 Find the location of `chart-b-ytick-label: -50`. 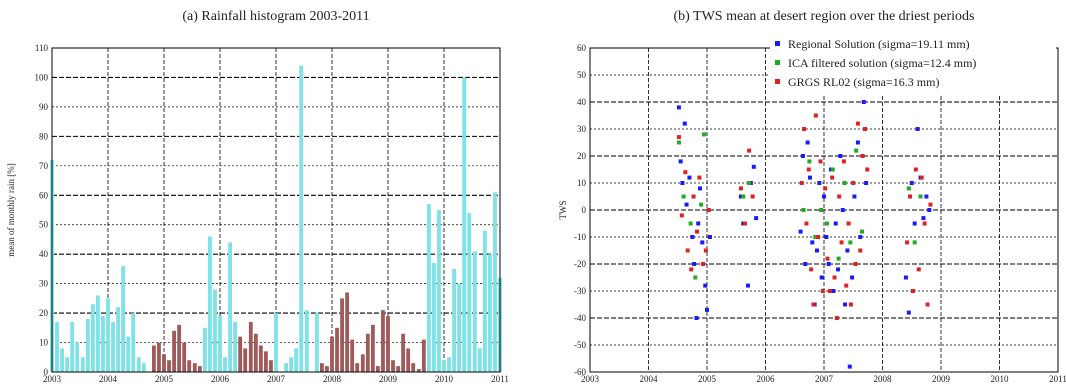

chart-b-ytick-label: -50 is located at coordinates (580, 345).